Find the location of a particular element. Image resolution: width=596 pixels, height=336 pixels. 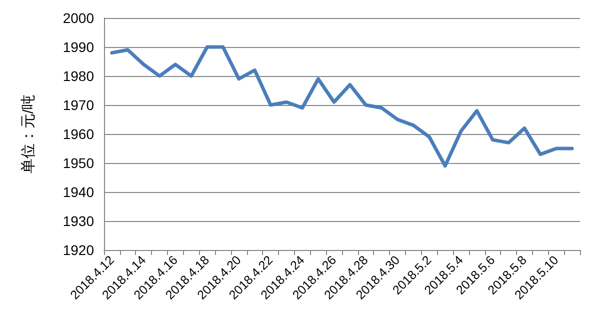

y-tick-label: 1940 is located at coordinates (78, 192).